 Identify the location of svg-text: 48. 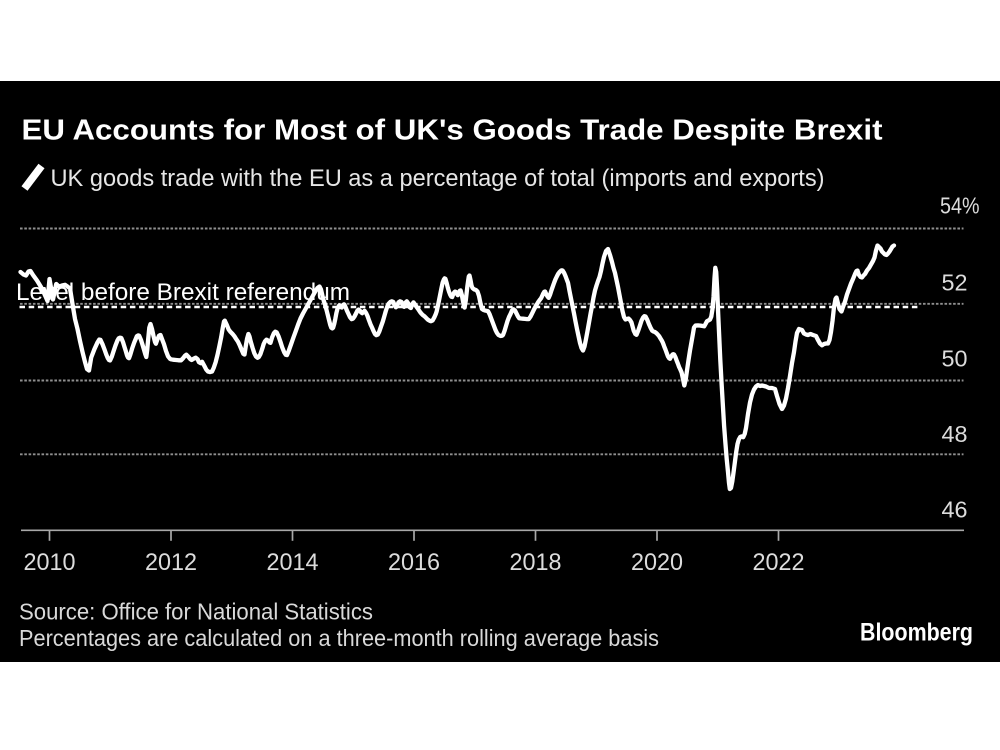
(955, 434).